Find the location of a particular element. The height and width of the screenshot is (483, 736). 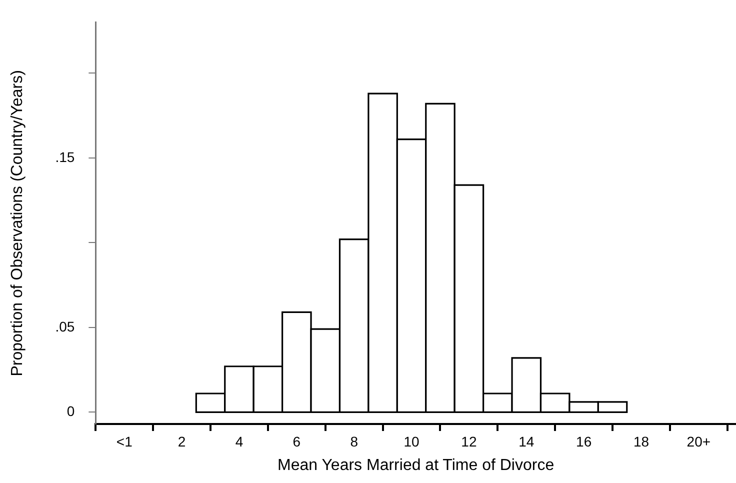

x-axis-title: Mean Years Married at Time of Divorce is located at coordinates (416, 465).